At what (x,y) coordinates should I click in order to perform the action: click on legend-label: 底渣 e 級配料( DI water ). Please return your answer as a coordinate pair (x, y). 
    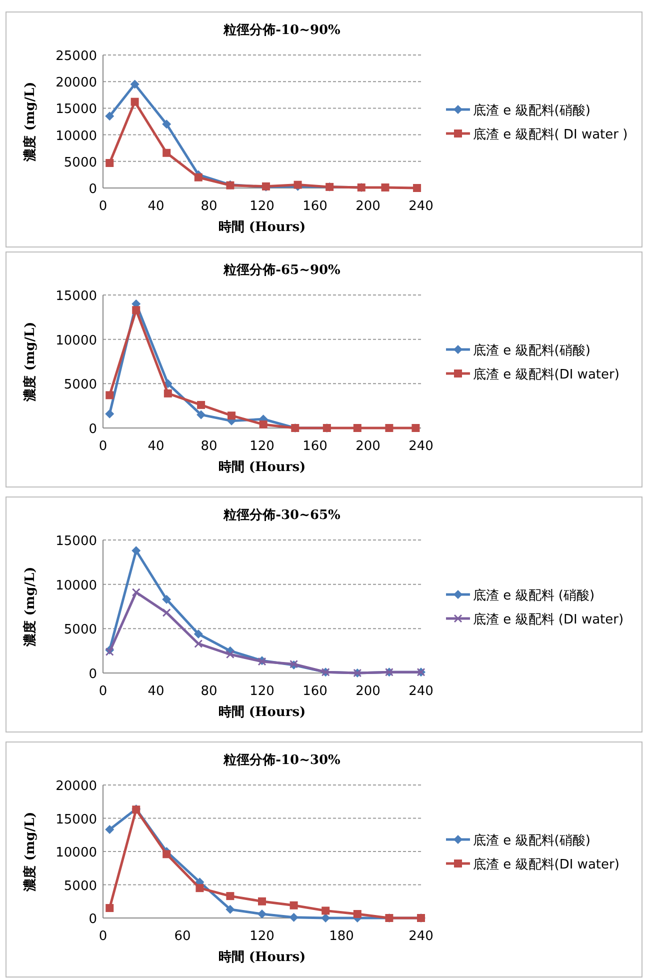
    Looking at the image, I should click on (550, 135).